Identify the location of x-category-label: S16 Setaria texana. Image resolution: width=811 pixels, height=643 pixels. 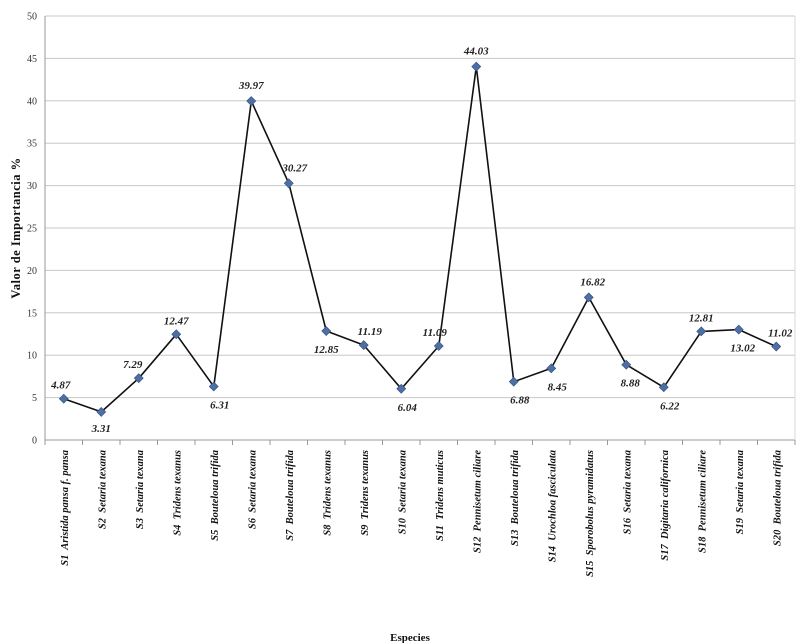
(627, 492).